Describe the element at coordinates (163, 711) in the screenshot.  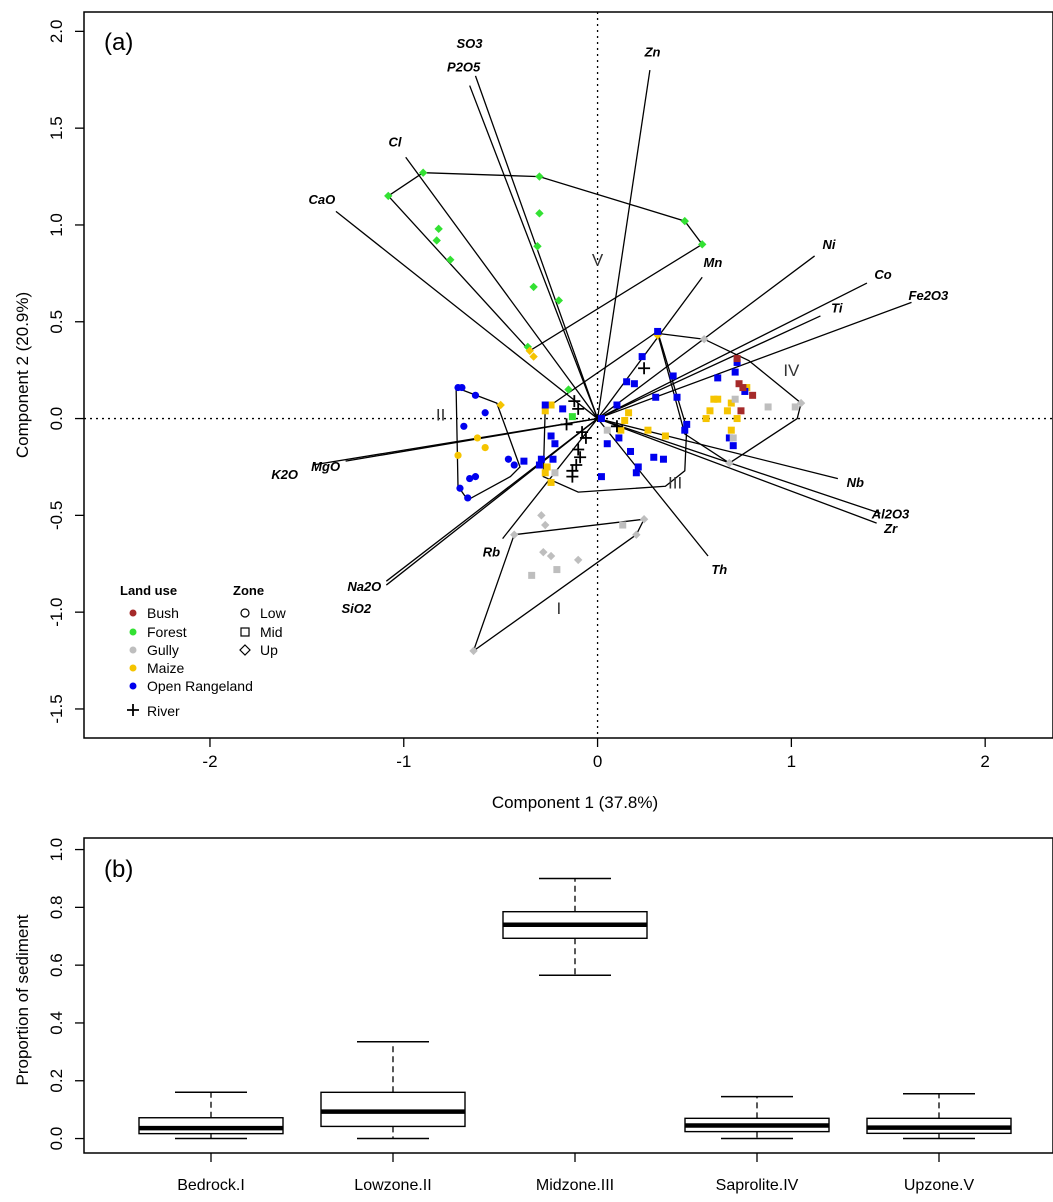
I see `legend-river-label: River` at that location.